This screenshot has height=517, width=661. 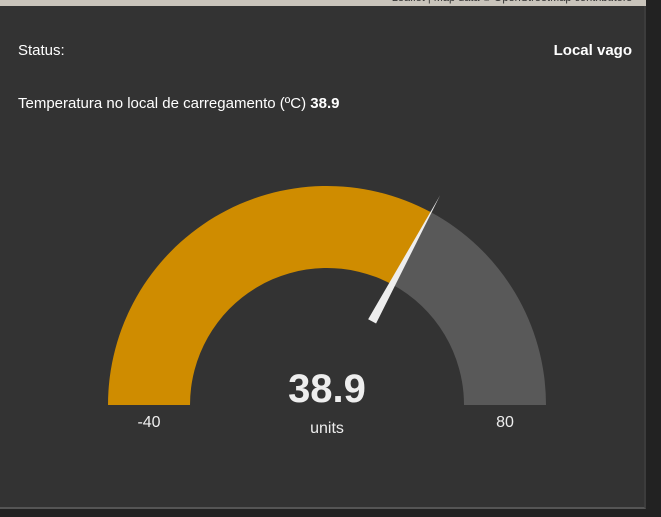 I want to click on status-value: Local vago, so click(x=592, y=50).